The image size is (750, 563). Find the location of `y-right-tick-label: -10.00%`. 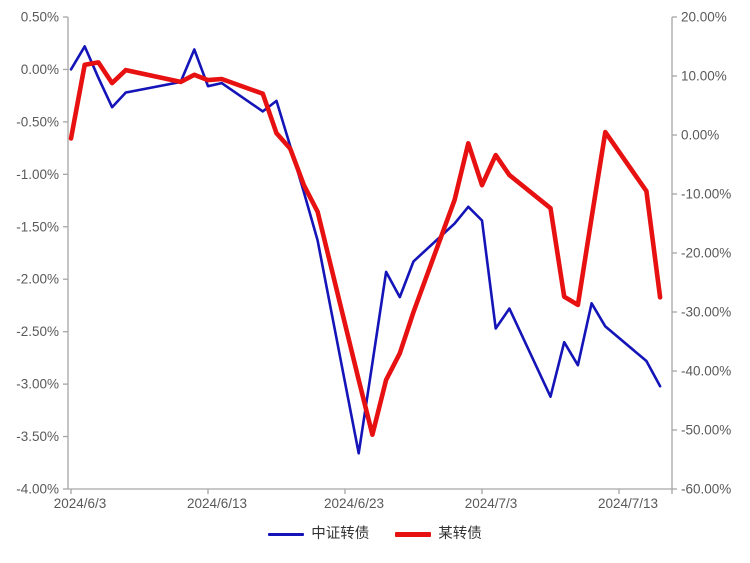

y-right-tick-label: -10.00% is located at coordinates (706, 194).